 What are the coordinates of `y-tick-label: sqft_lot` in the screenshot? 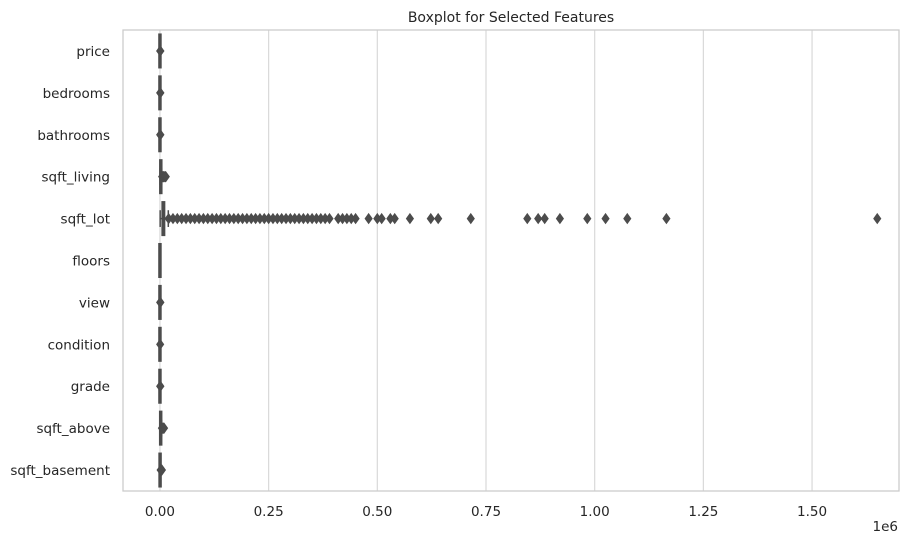 It's located at (85, 220).